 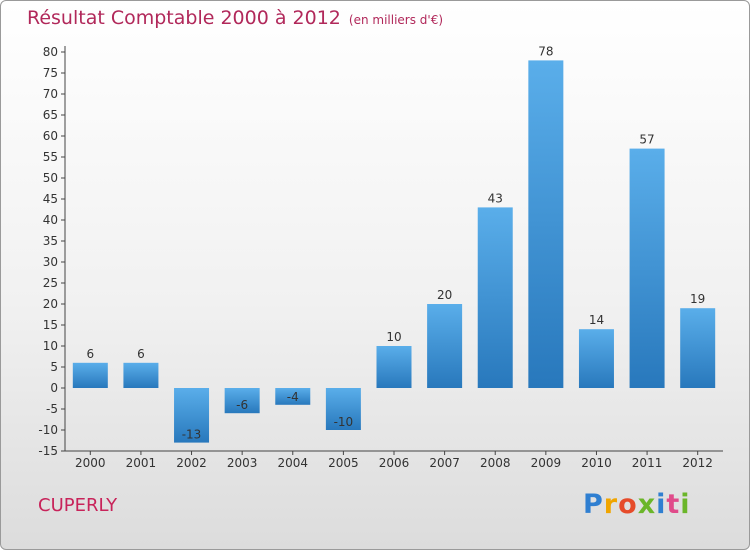 I want to click on chart-title-unit: (en milliers d'€), so click(x=396, y=20).